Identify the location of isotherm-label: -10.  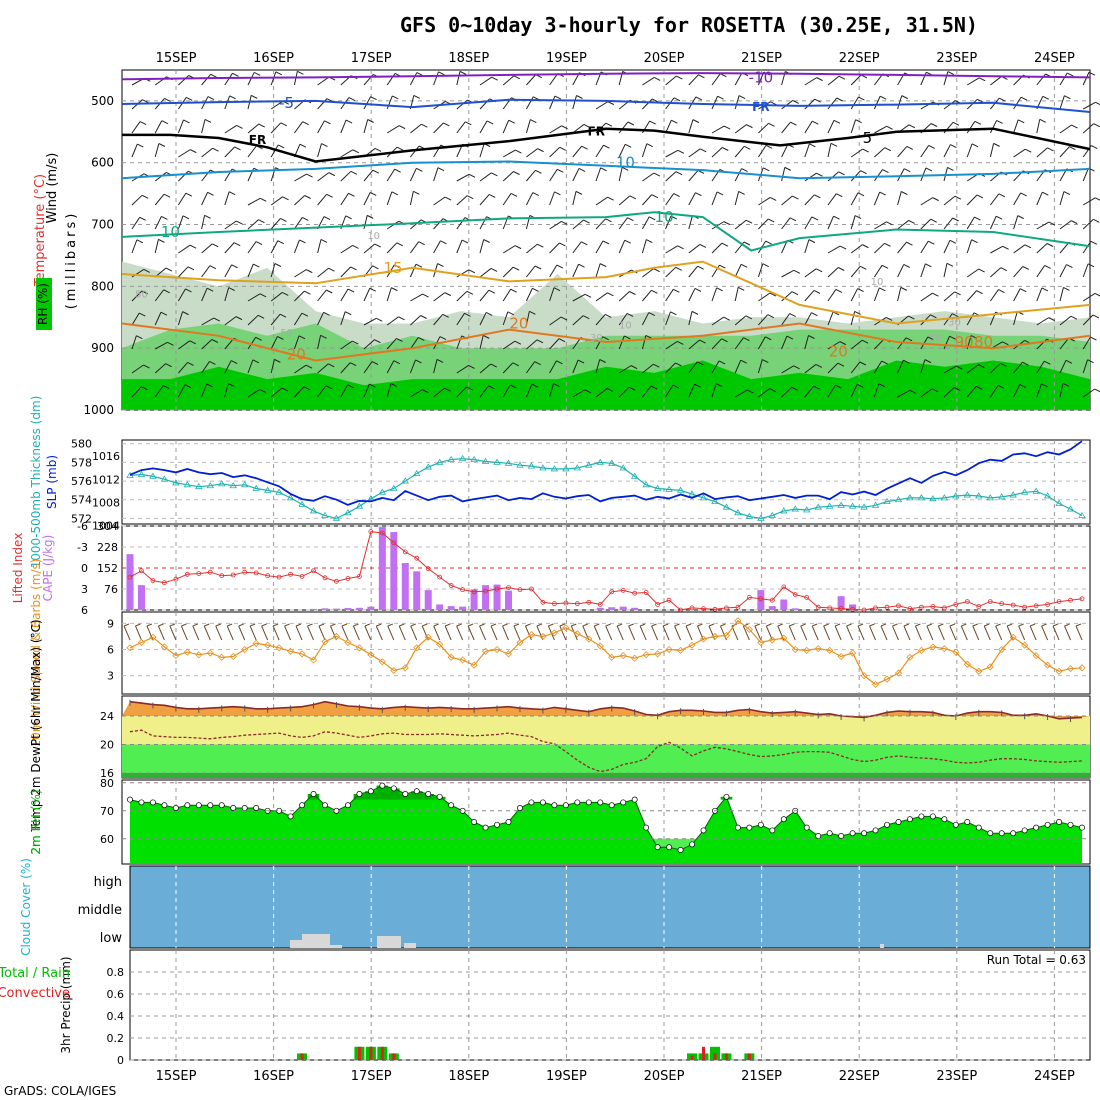
(761, 77).